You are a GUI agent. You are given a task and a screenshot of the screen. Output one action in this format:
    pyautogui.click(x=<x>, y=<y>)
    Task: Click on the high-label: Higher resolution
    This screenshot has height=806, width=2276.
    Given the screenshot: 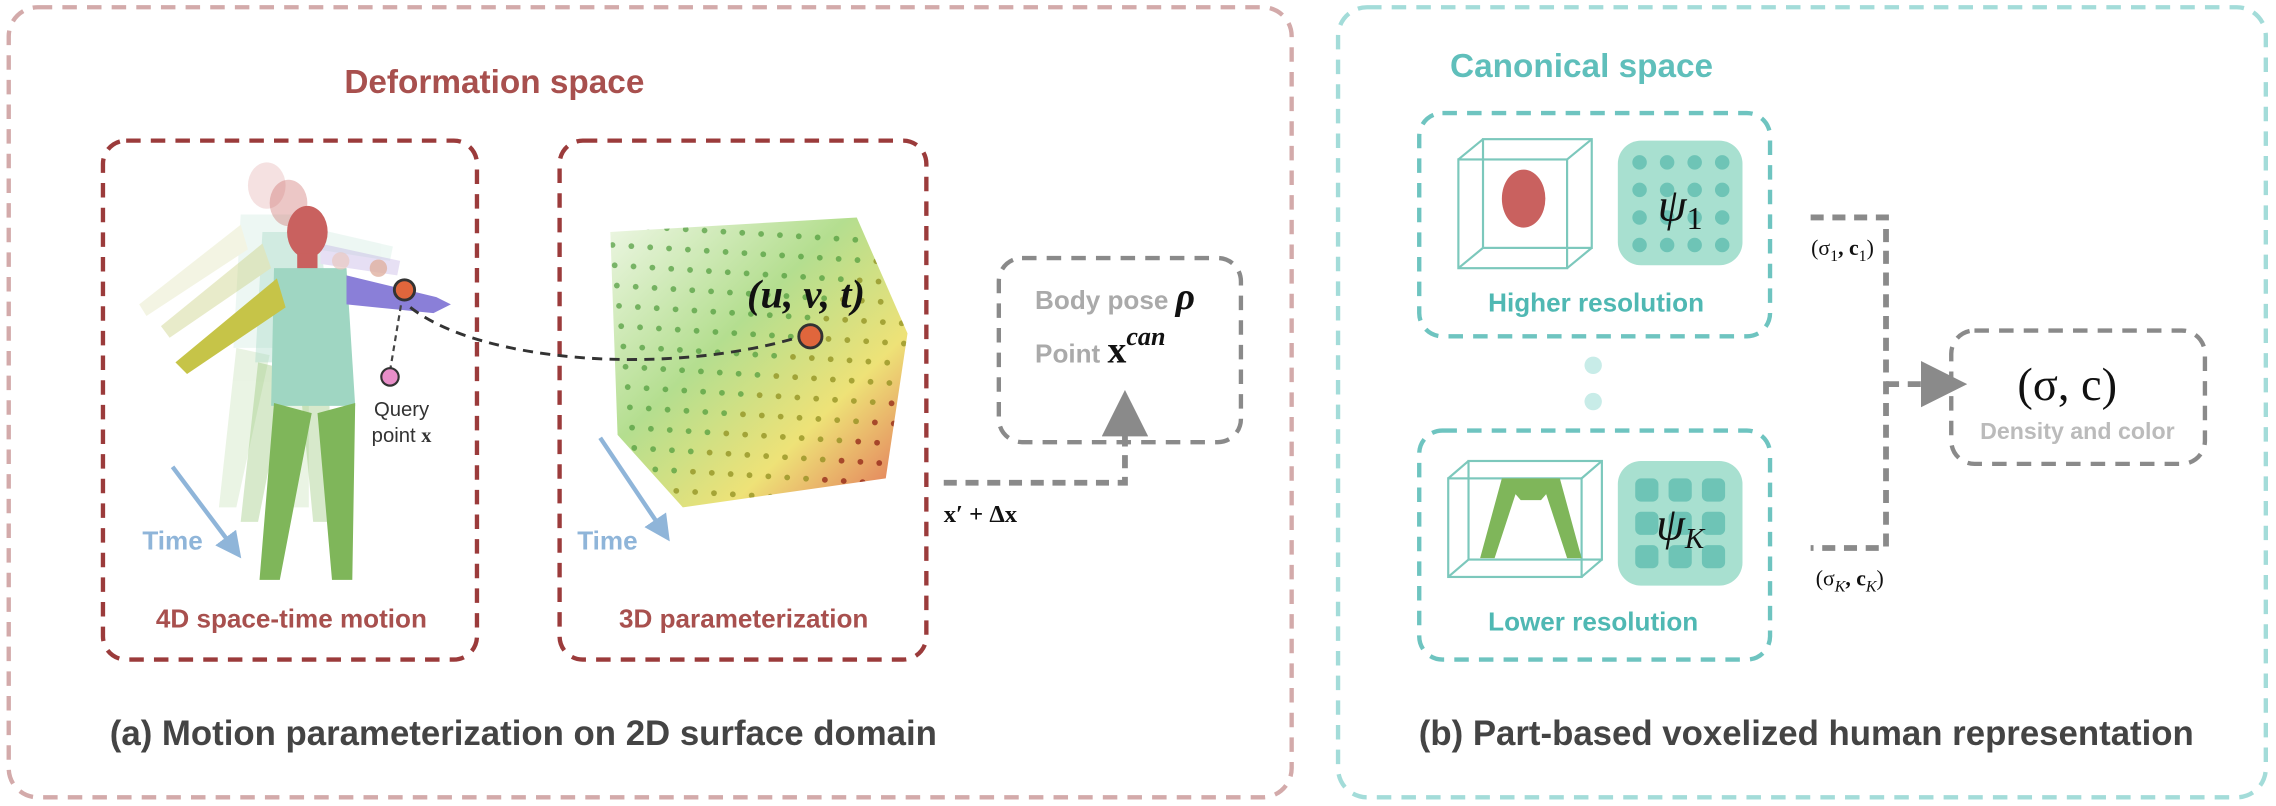 What is the action you would take?
    pyautogui.click(x=1596, y=303)
    